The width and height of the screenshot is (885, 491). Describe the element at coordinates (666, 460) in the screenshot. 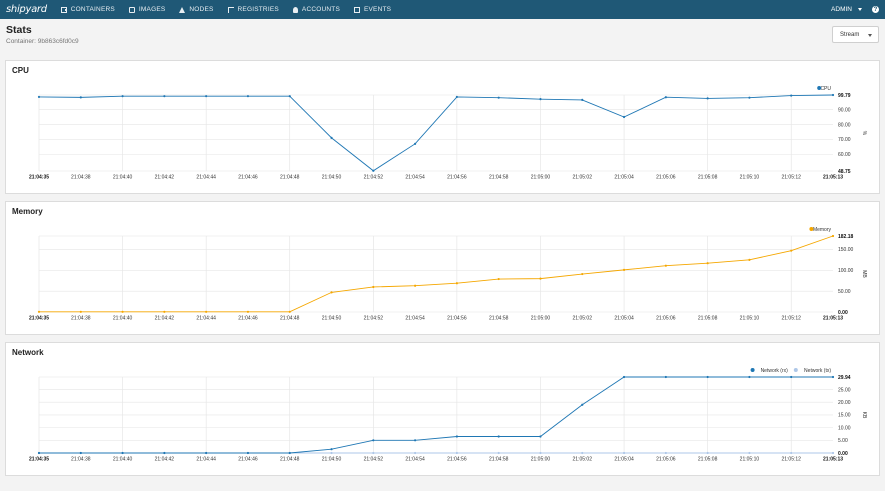

I see `x-tick-label: 21:05:06` at that location.